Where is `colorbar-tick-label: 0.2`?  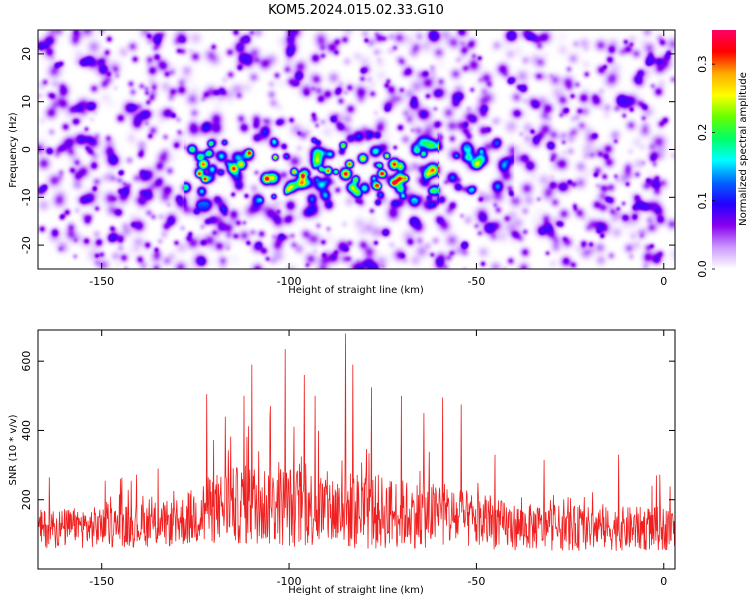 colorbar-tick-label: 0.2 is located at coordinates (702, 133).